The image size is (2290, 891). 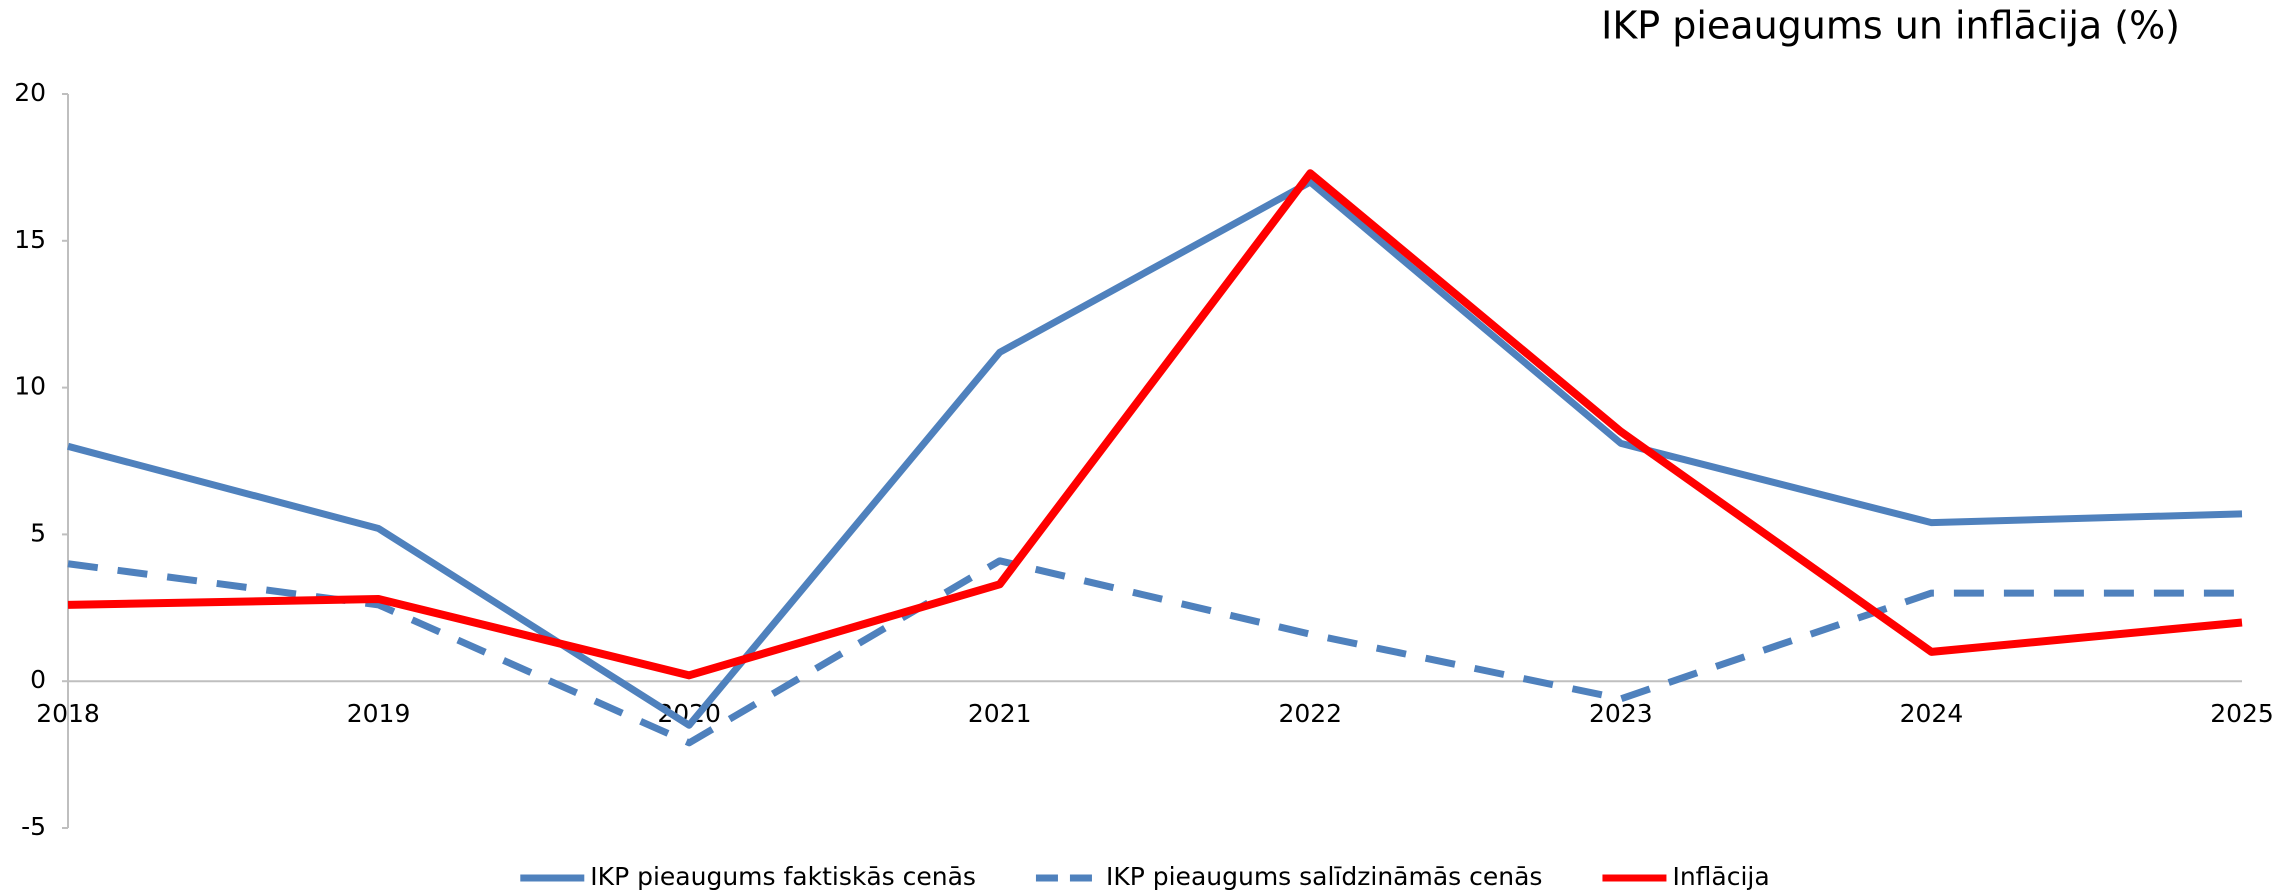 I want to click on y-tick-label: -5, so click(x=33, y=826).